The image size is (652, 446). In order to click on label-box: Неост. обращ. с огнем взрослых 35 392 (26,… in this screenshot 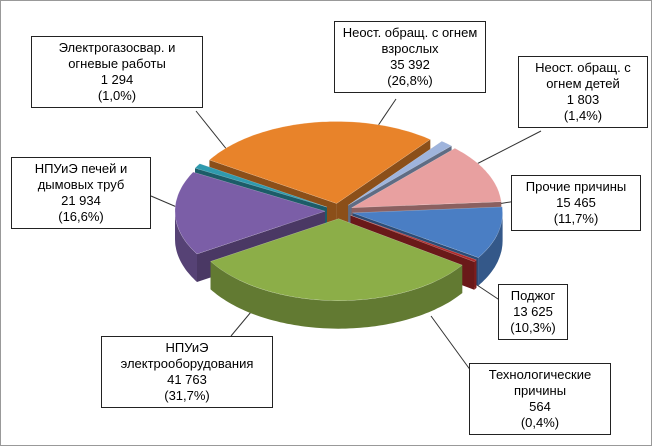, I will do `click(410, 57)`.